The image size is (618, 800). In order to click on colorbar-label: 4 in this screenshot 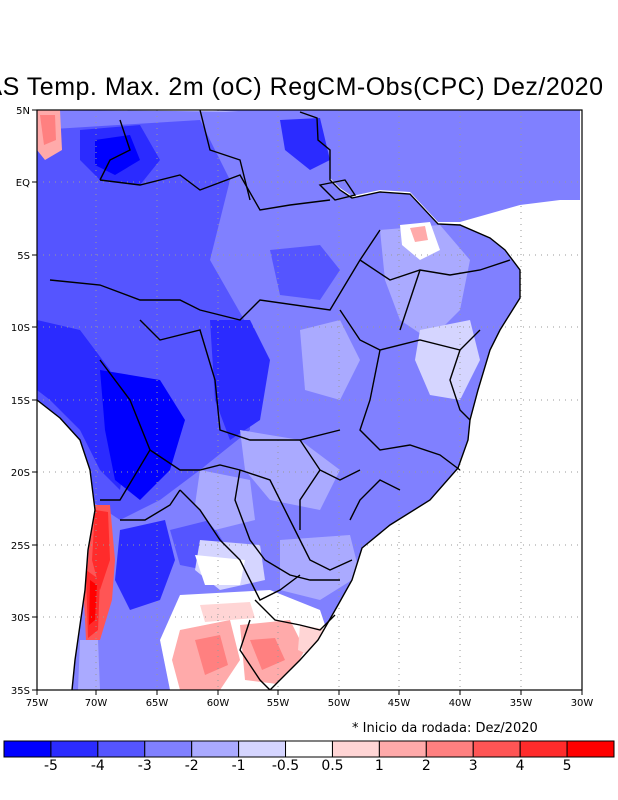, I will do `click(520, 766)`.